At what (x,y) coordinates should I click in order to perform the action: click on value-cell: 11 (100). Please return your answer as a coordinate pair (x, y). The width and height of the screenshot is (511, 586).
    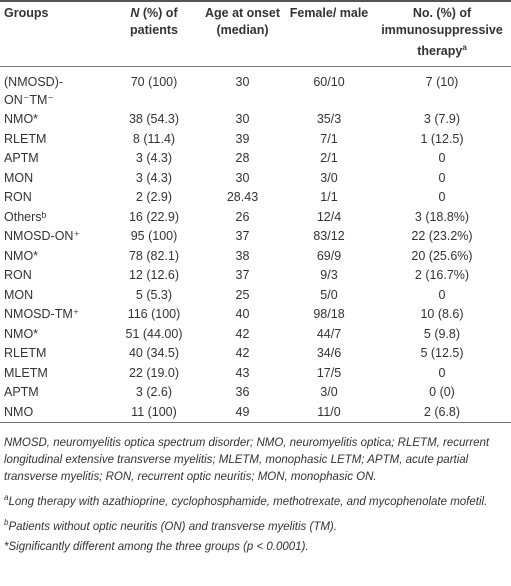
    Looking at the image, I should click on (154, 411).